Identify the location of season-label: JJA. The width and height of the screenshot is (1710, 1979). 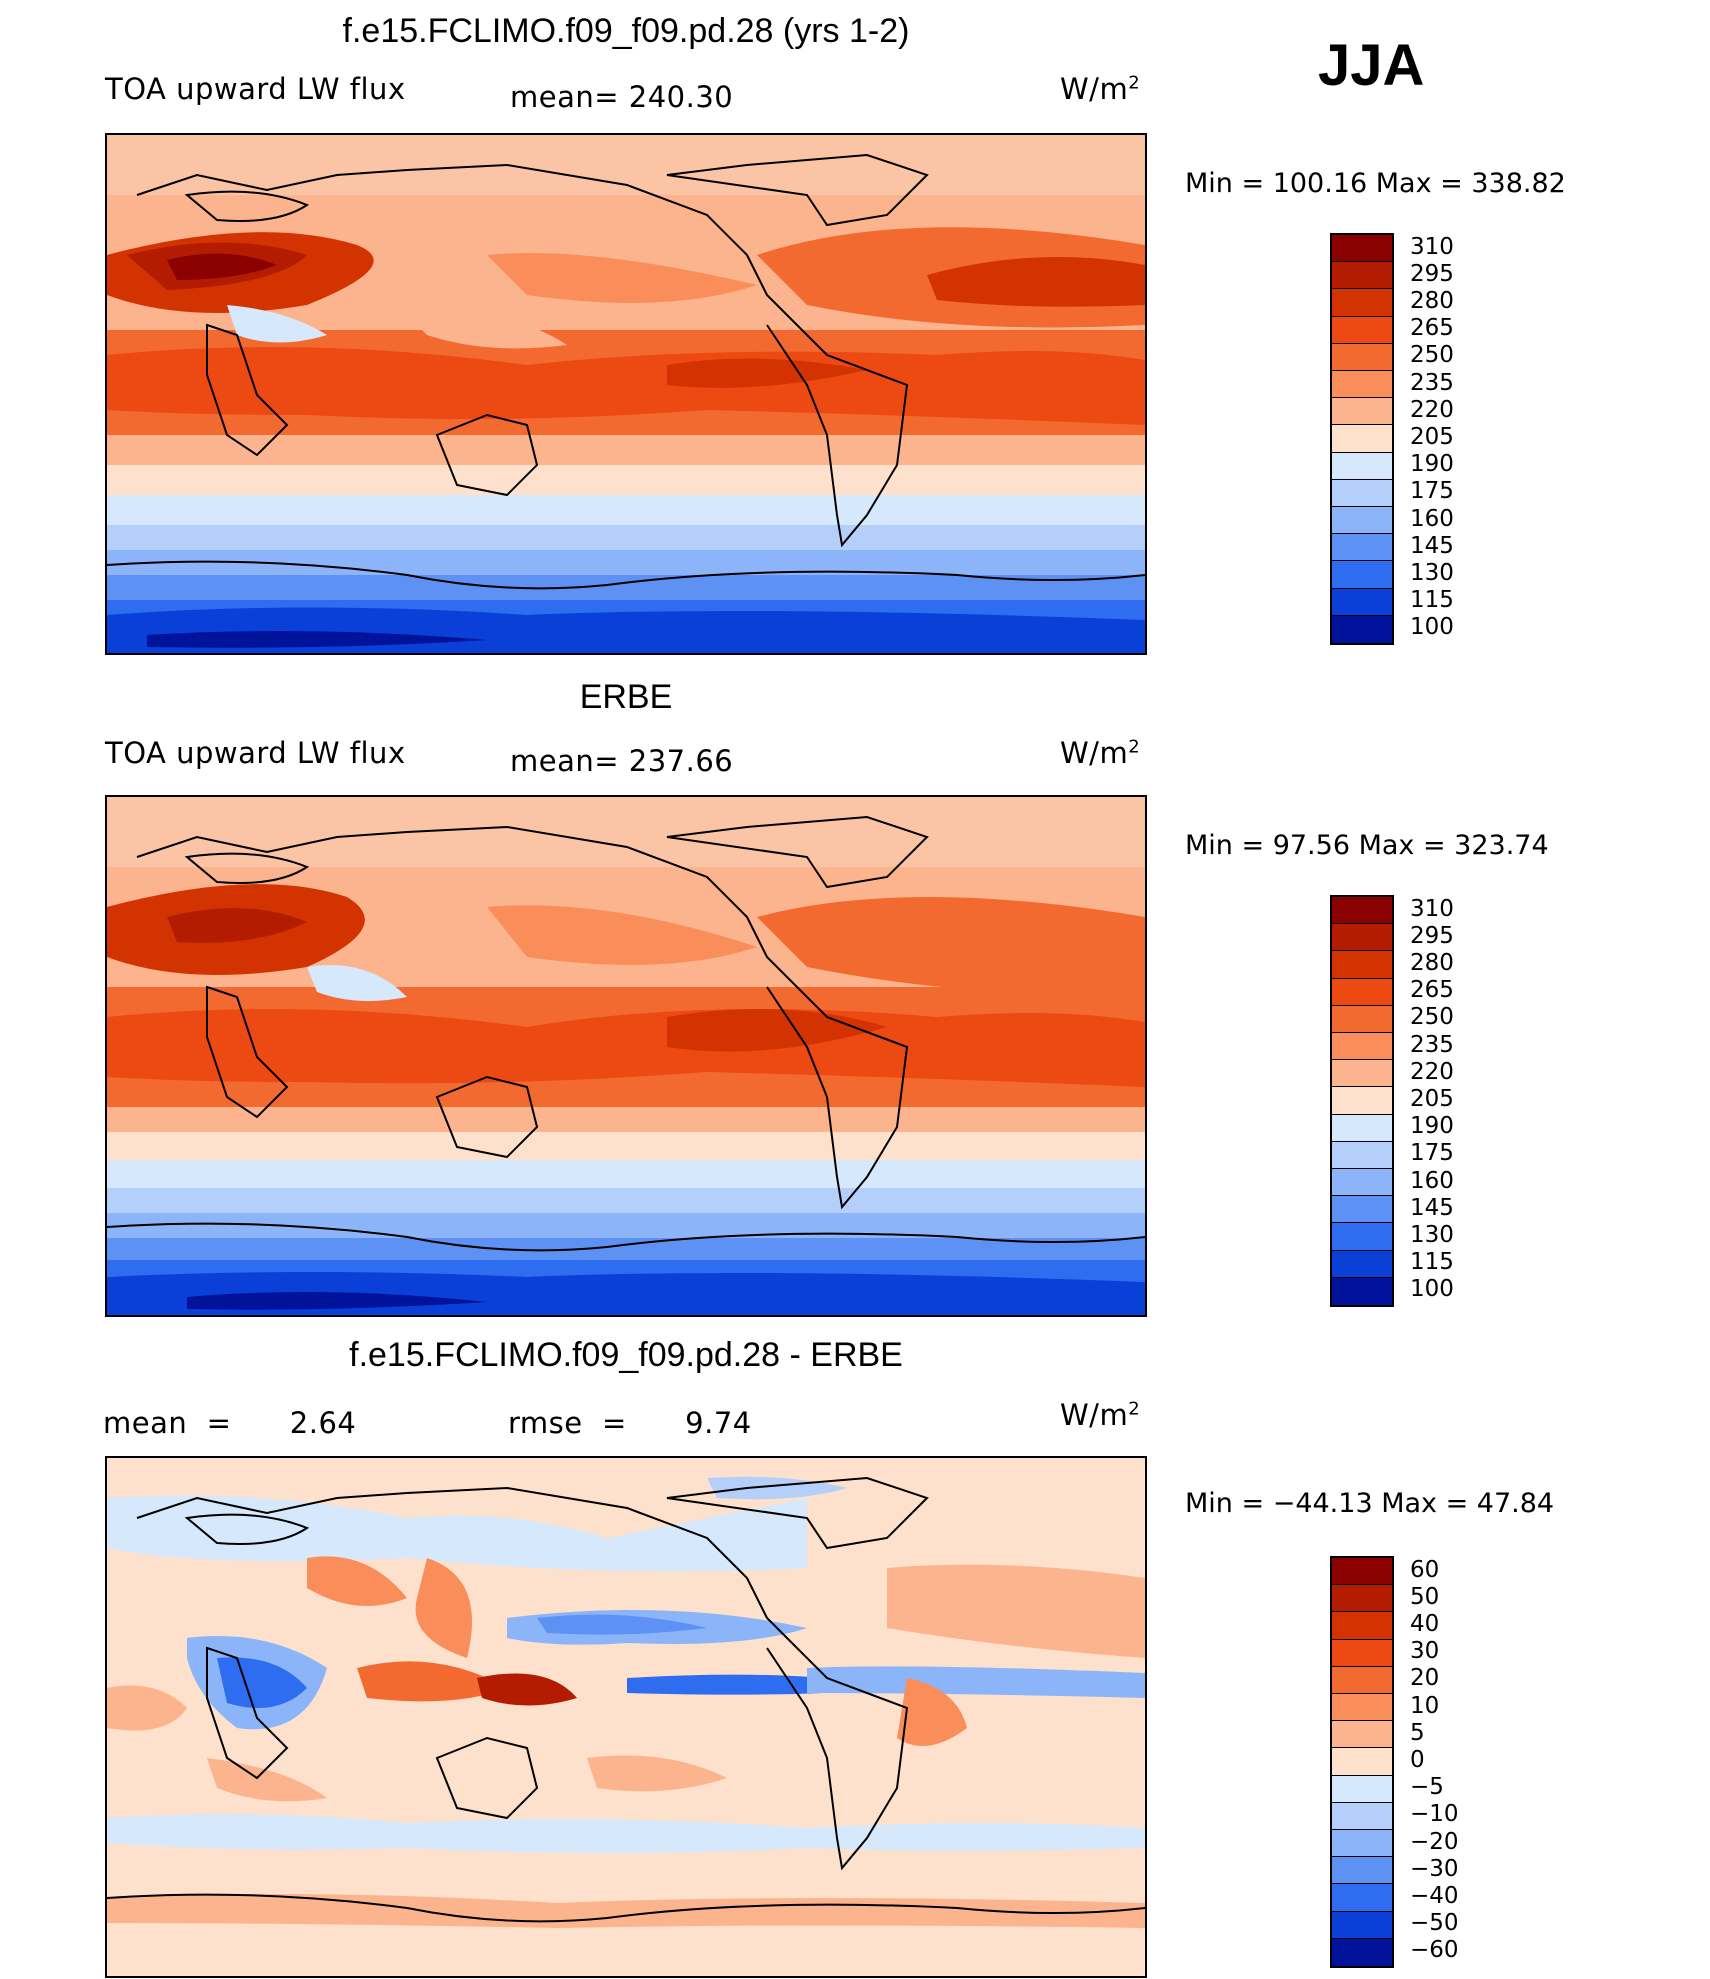
(1371, 65).